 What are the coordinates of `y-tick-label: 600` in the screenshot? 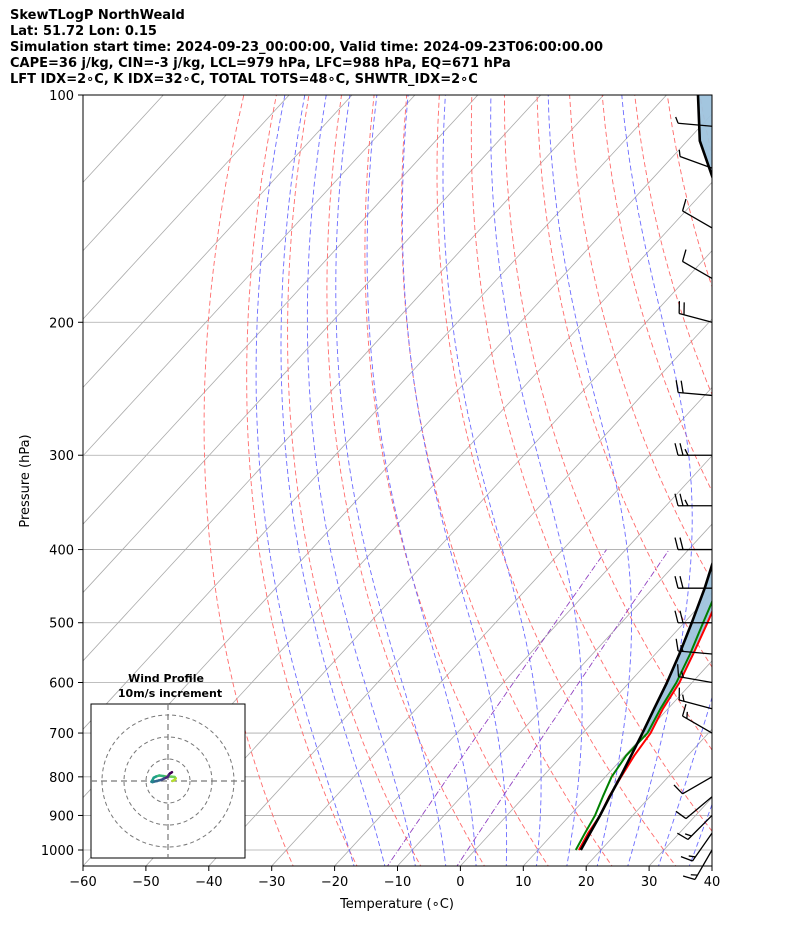 It's located at (61, 684).